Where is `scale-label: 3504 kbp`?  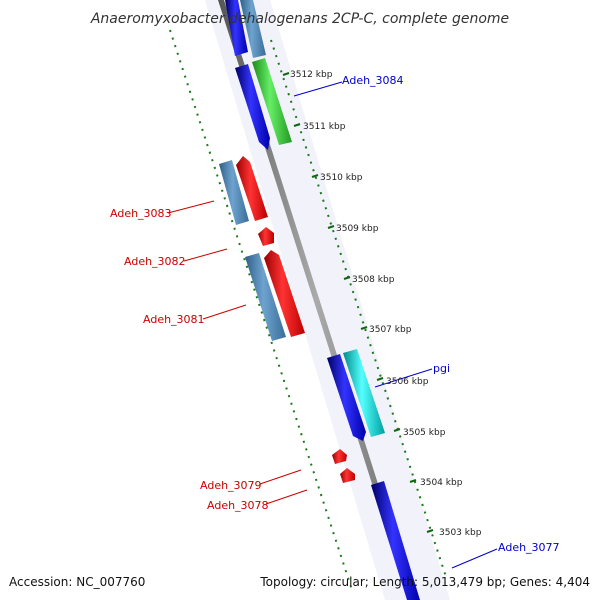
scale-label: 3504 kbp is located at coordinates (441, 483).